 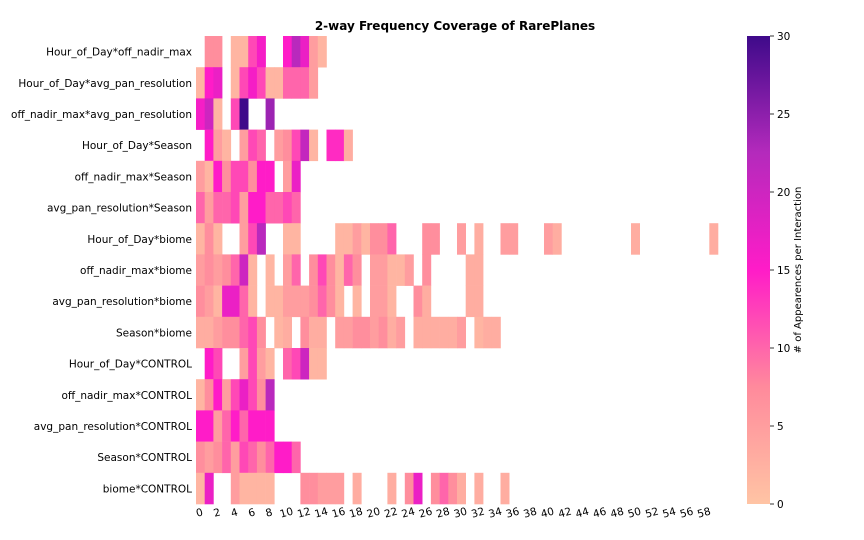 I want to click on column-label: 30, so click(x=461, y=513).